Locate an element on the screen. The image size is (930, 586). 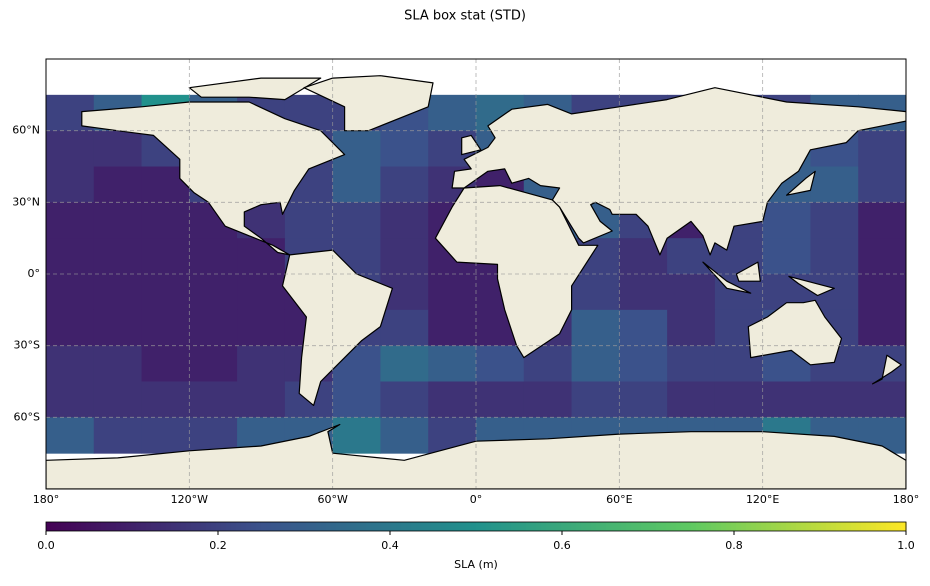
chart-title: SLA box stat (STD) is located at coordinates (465, 16).